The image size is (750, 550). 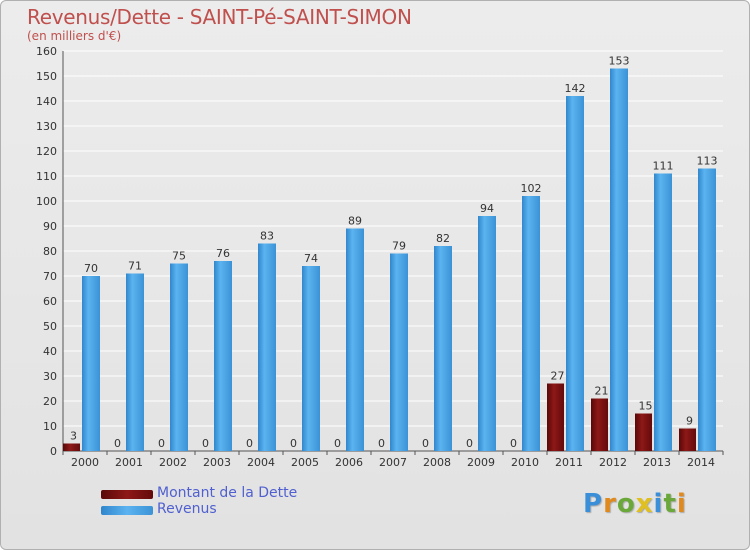 I want to click on logo-letter: P, so click(x=593, y=504).